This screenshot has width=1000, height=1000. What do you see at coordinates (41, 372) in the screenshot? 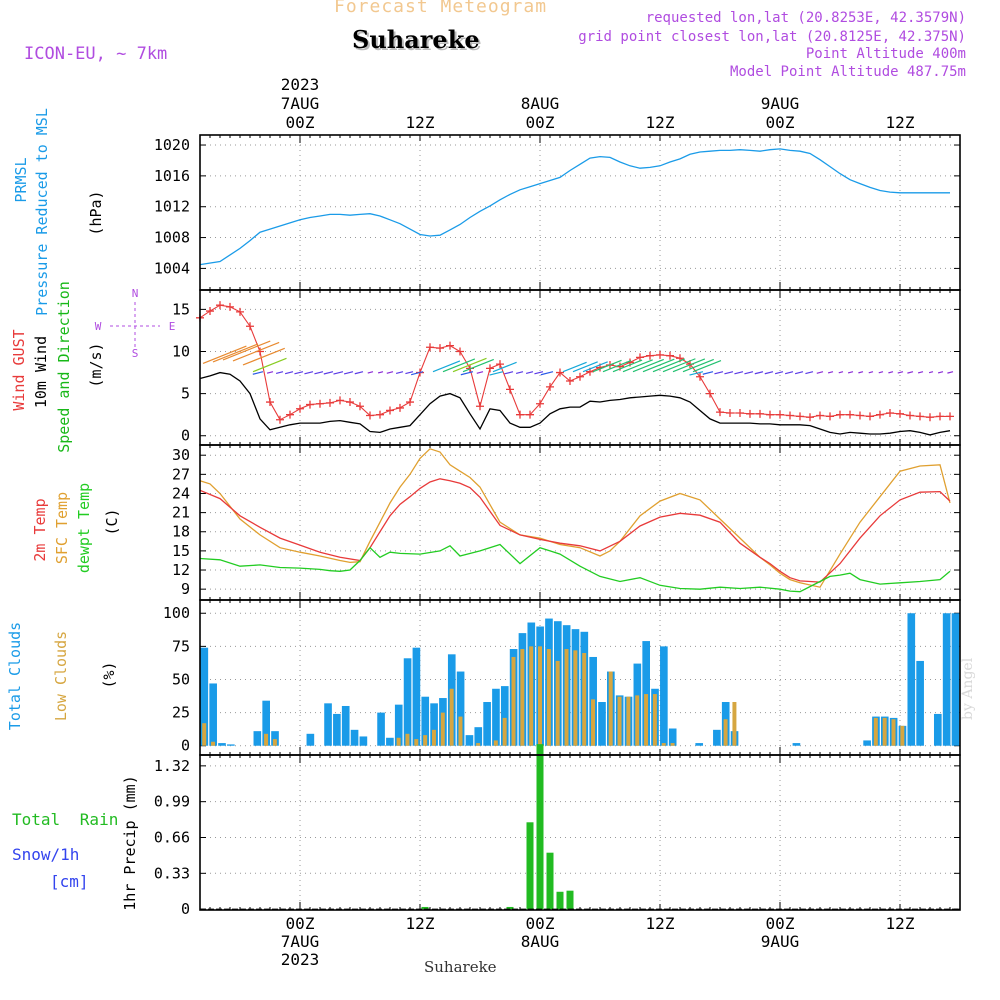
I see `wind-label: 10m Wind` at bounding box center [41, 372].